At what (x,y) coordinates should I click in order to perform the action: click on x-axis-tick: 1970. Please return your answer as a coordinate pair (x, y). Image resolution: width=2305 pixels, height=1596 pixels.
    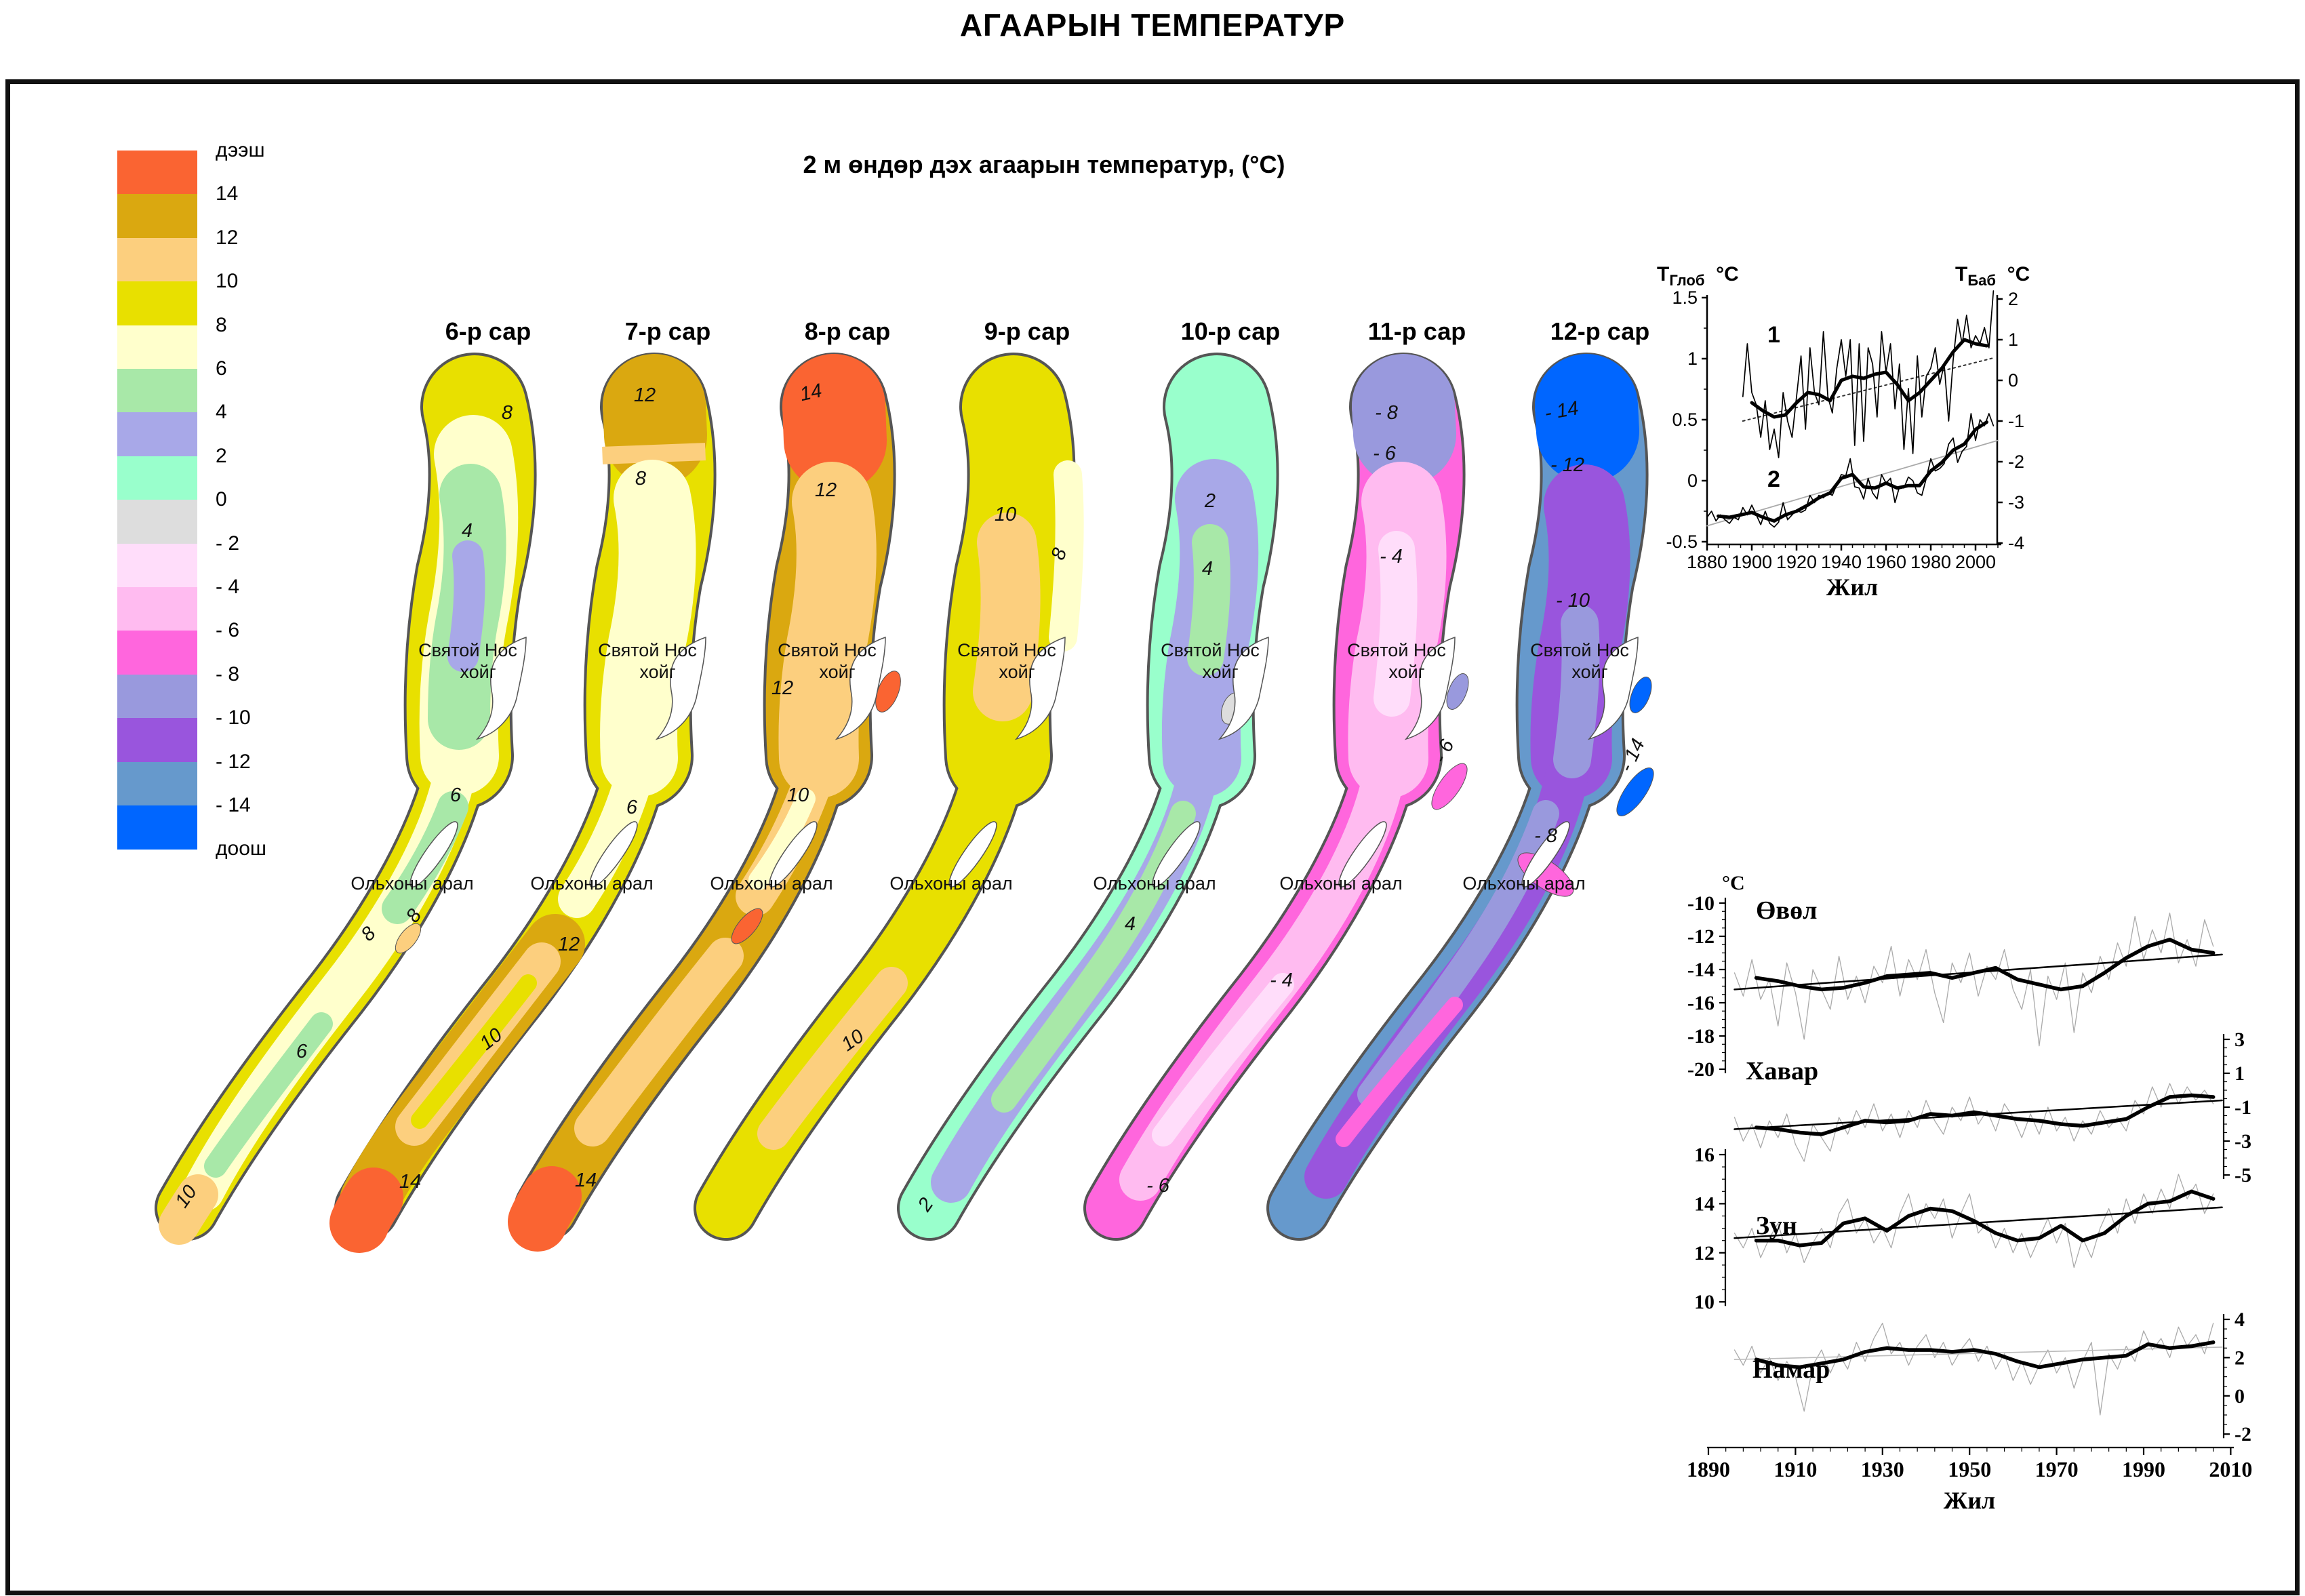
    Looking at the image, I should click on (2057, 1469).